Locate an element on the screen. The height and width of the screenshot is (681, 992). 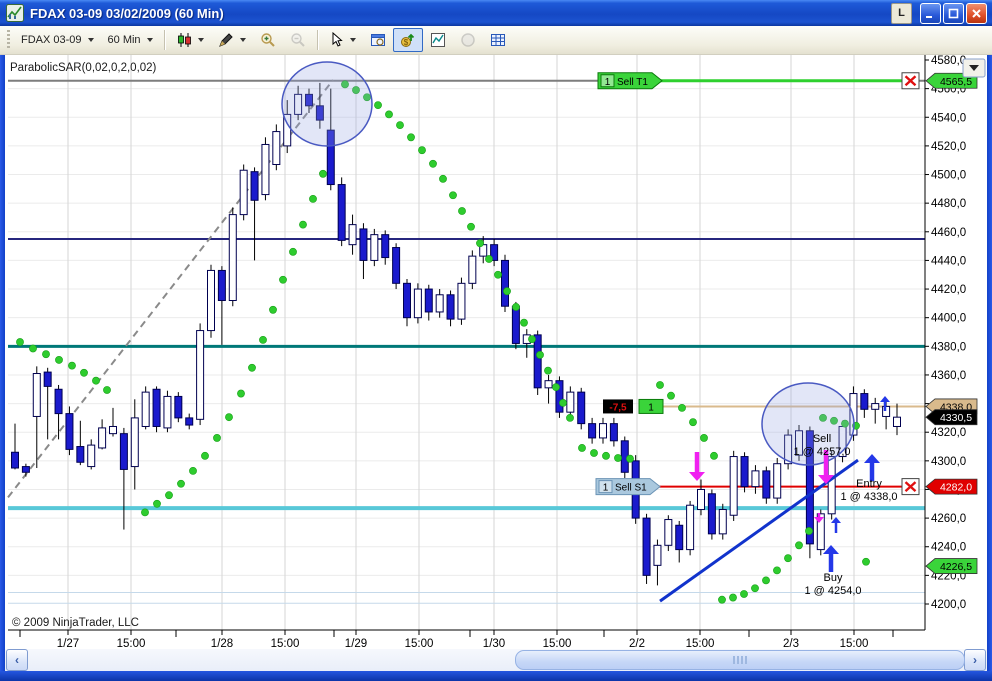
scrollbar-thumb is located at coordinates (740, 660).